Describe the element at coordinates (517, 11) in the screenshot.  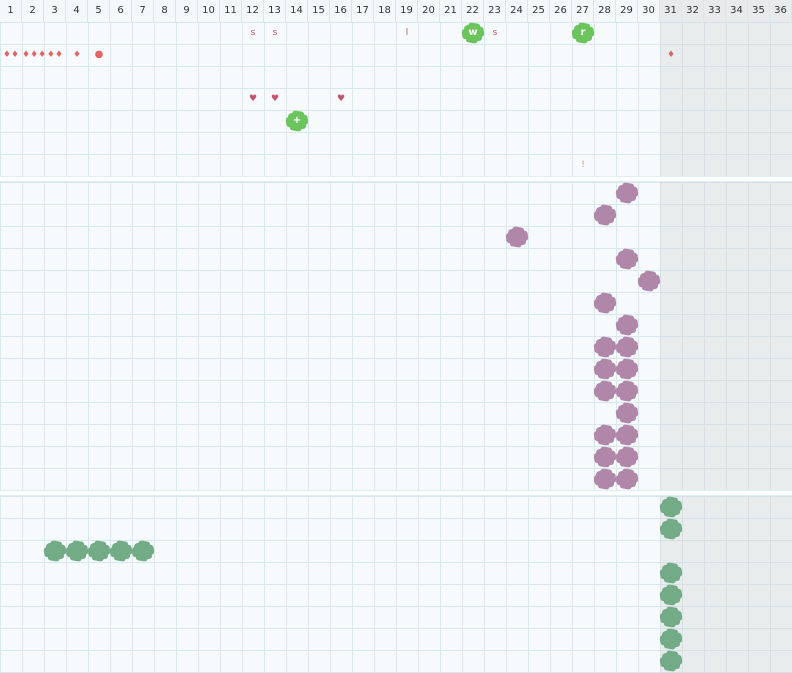
I see `column-header-24: 24` at that location.